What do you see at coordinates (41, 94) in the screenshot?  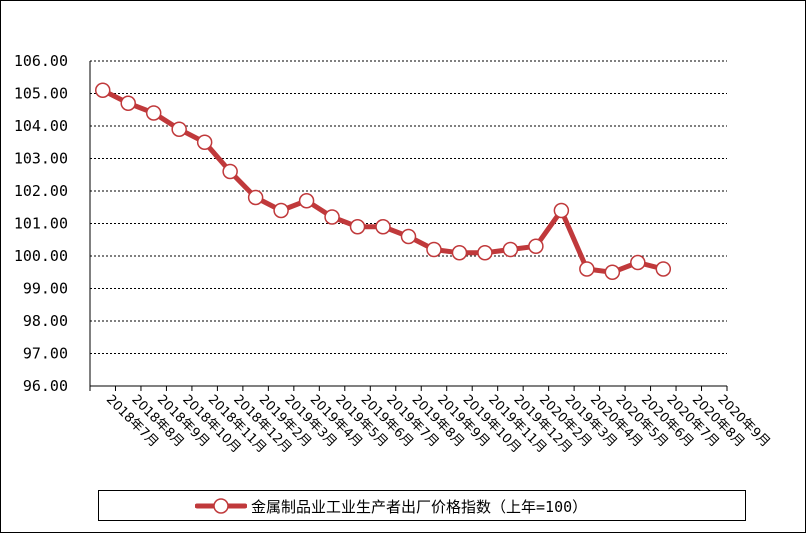 I see `y-tick-label: 105.00` at bounding box center [41, 94].